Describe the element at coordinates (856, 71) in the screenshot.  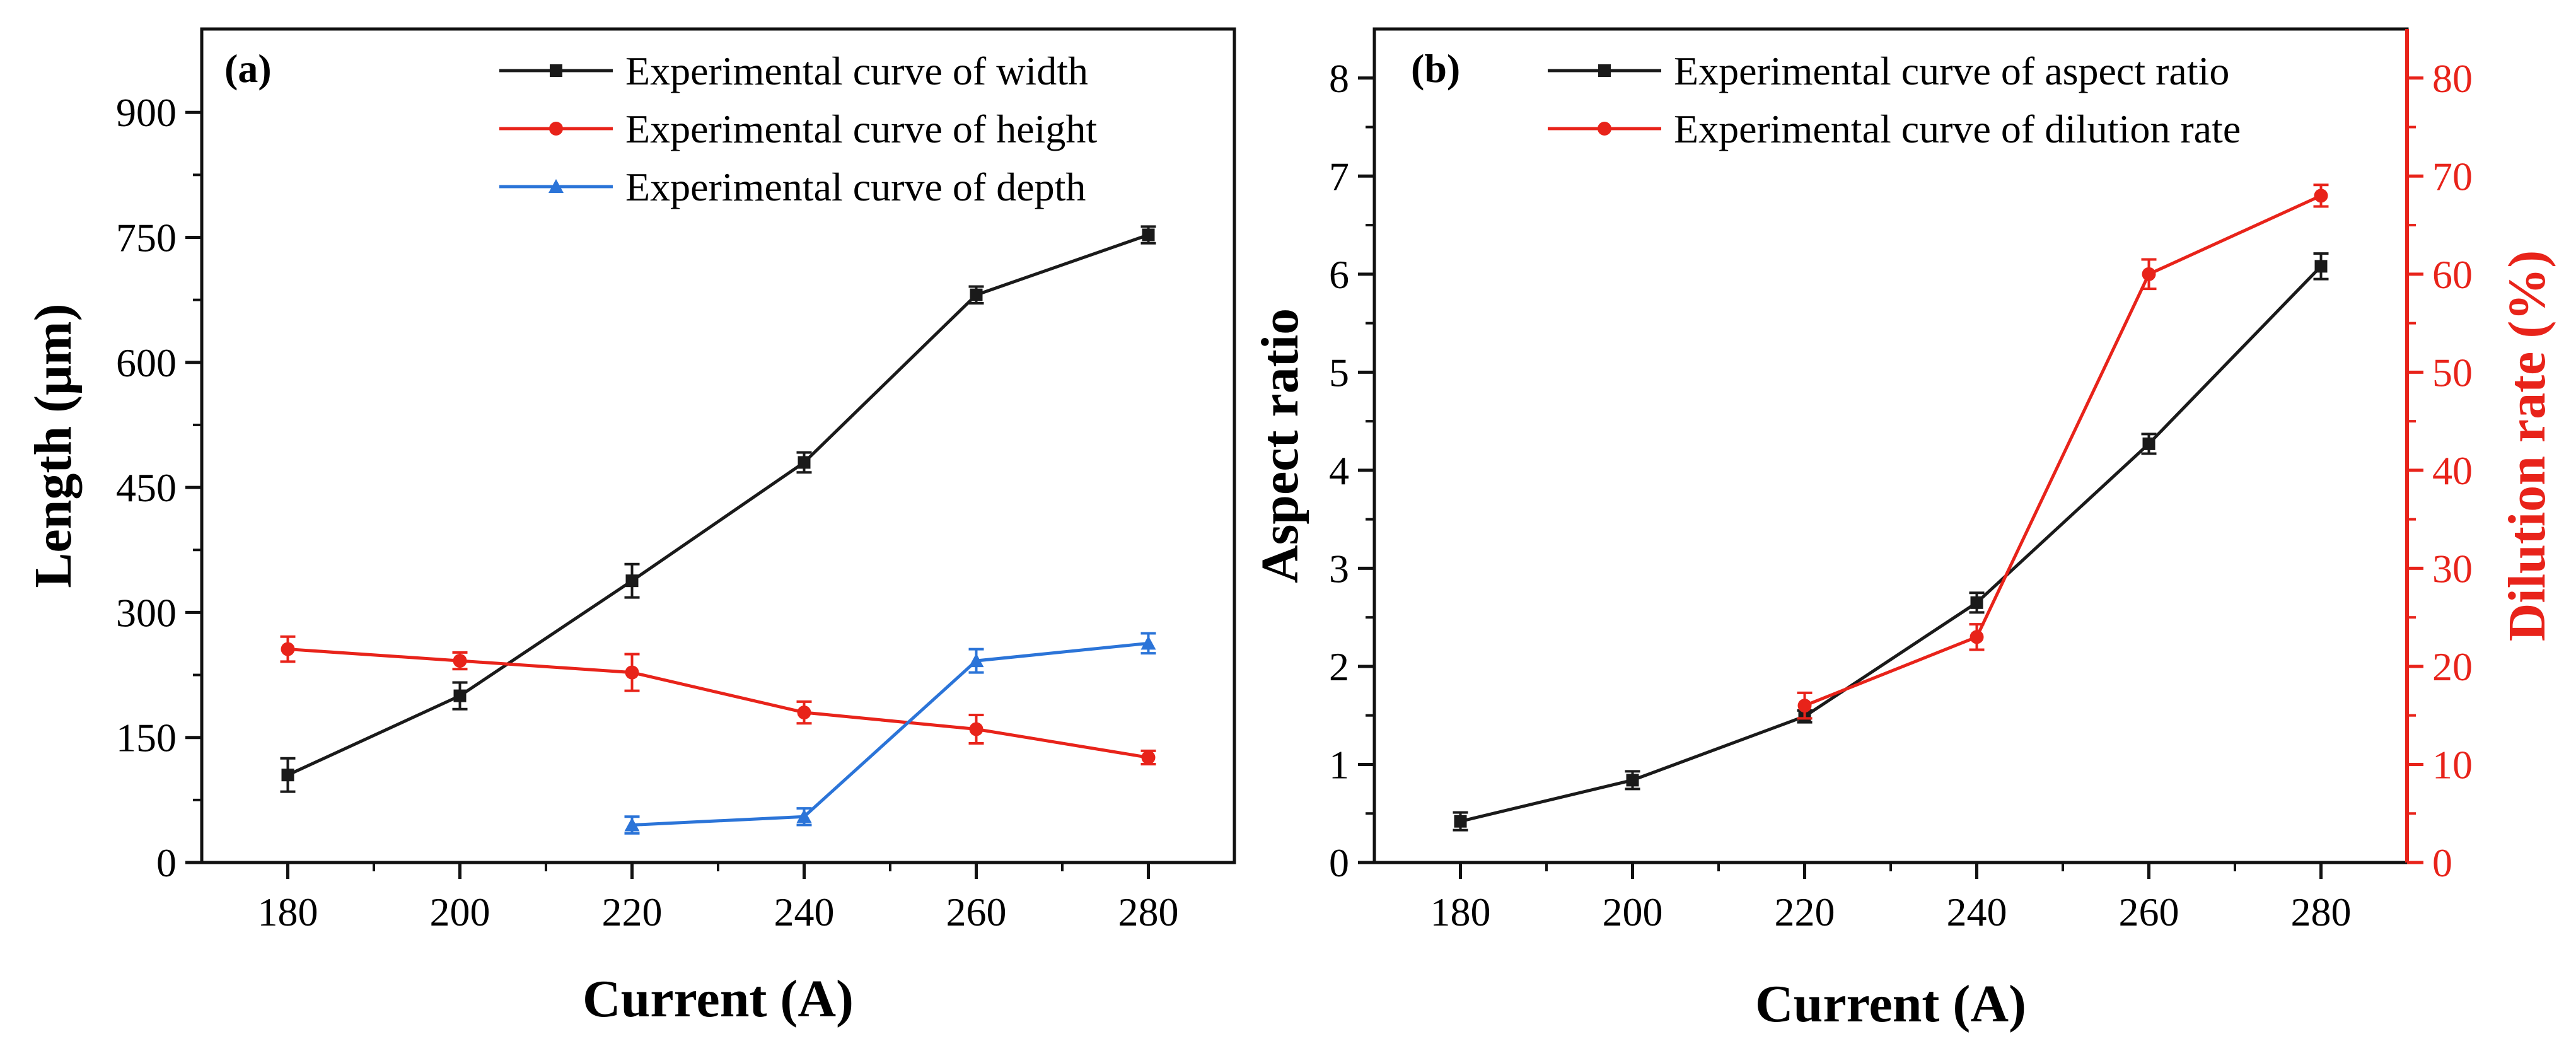
I see `legend-a-width-label: Experimental curve of width` at that location.